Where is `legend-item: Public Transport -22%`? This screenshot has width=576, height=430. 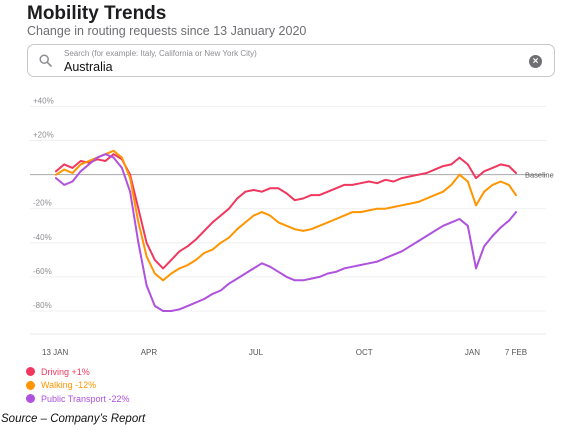
legend-item: Public Transport -22% is located at coordinates (78, 399).